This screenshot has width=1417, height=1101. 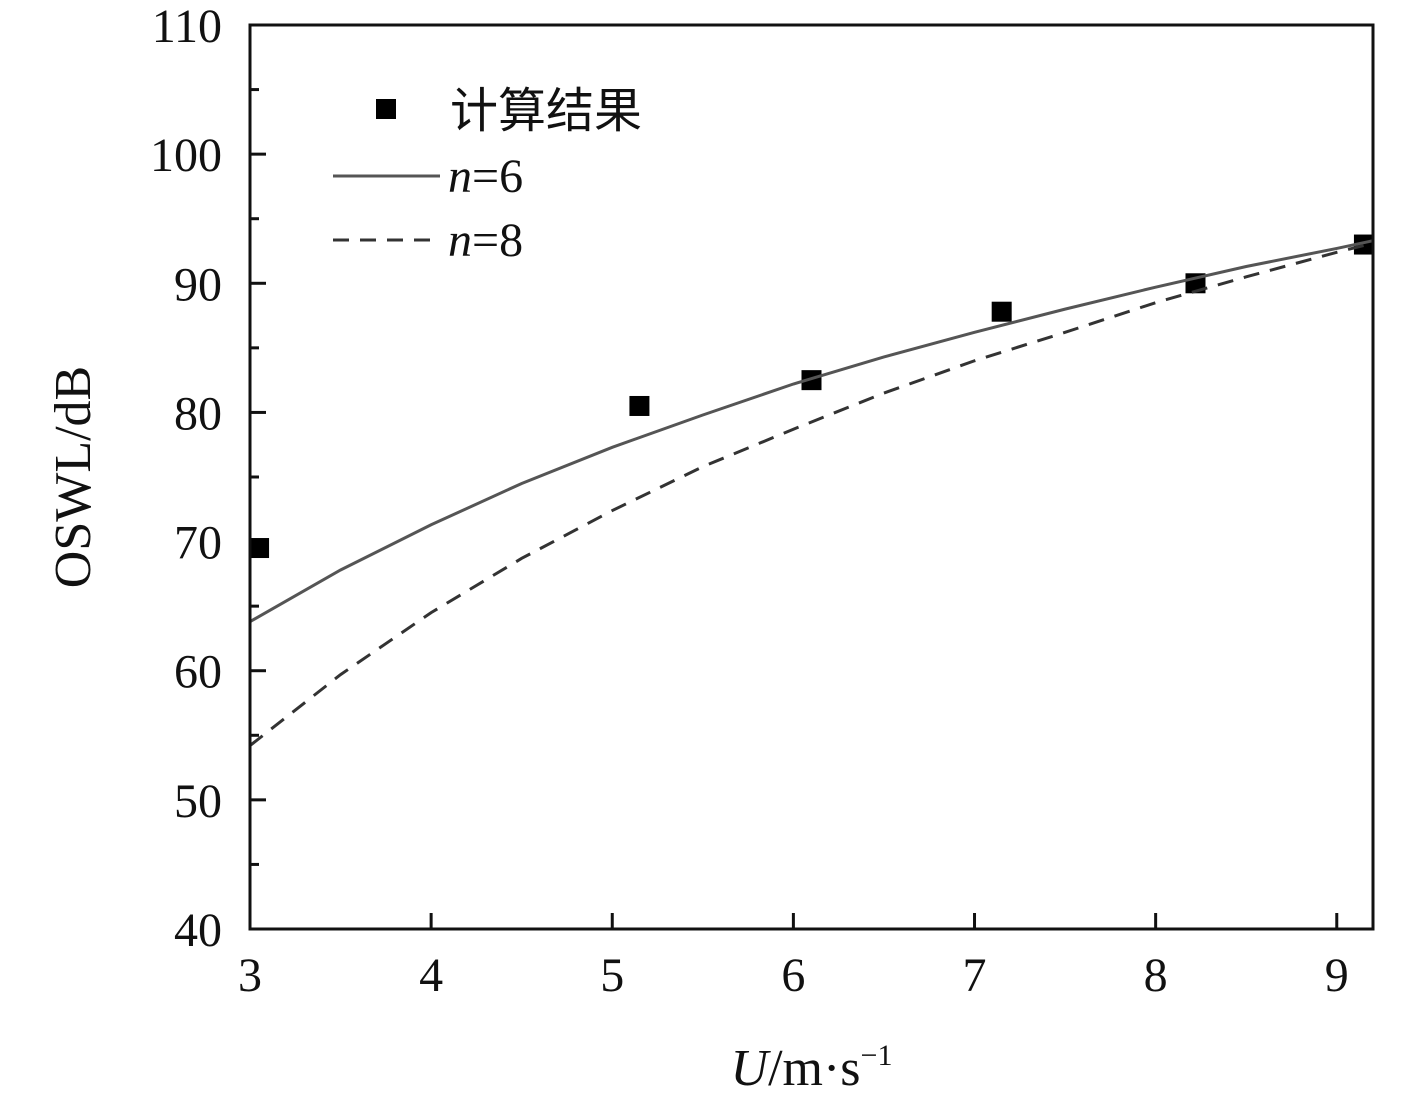 What do you see at coordinates (198, 930) in the screenshot?
I see `y-tick-label: 40` at bounding box center [198, 930].